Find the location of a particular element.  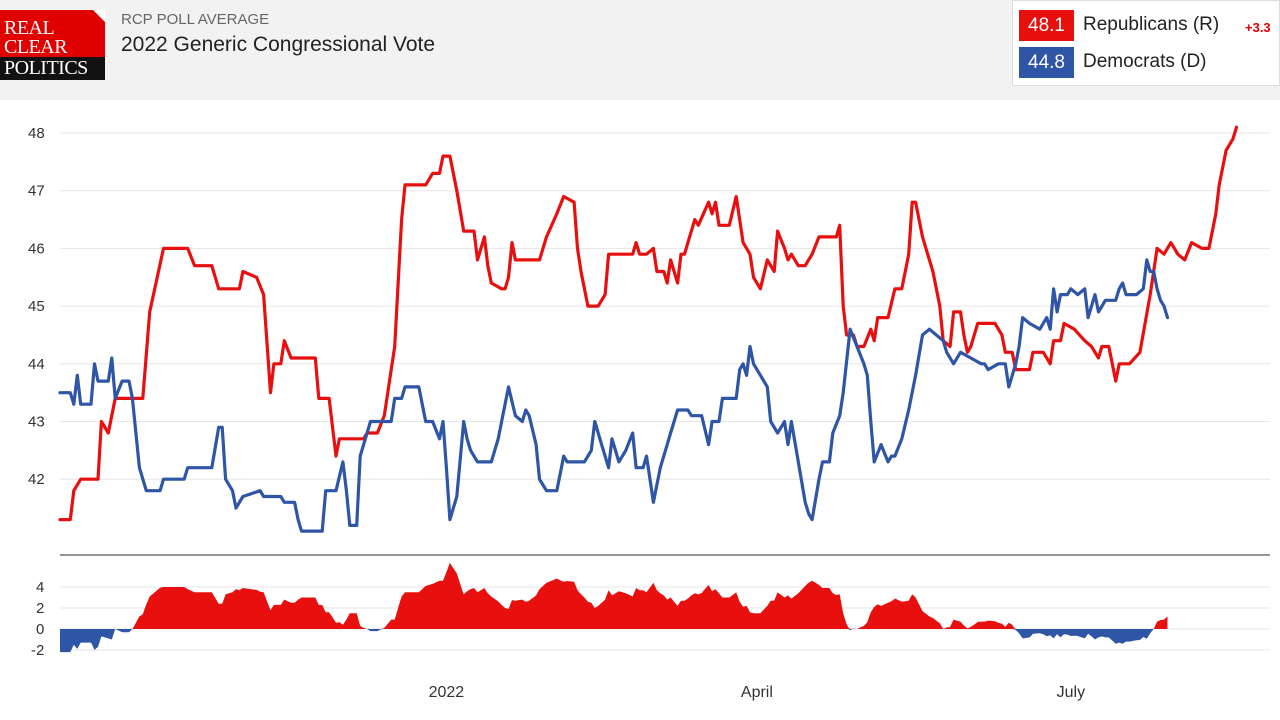

spread-y-tick-label-0: 0 is located at coordinates (40, 629).